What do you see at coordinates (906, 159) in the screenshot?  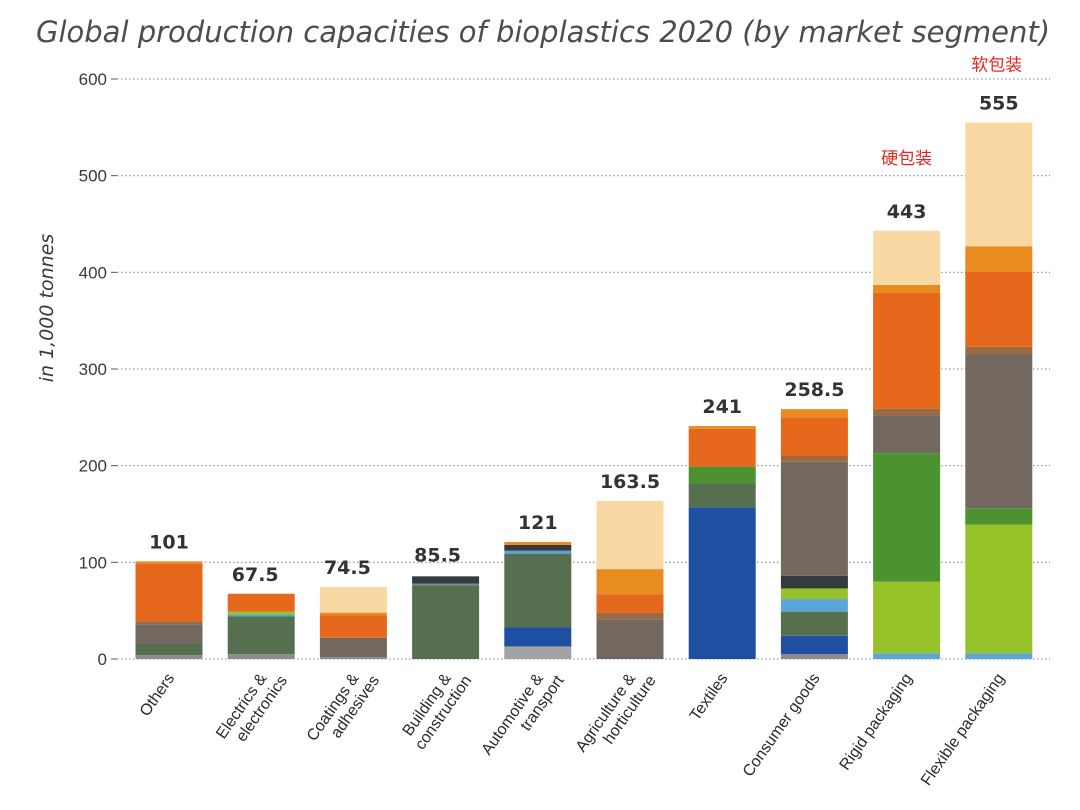 I see `annotation-label: 硬包装` at bounding box center [906, 159].